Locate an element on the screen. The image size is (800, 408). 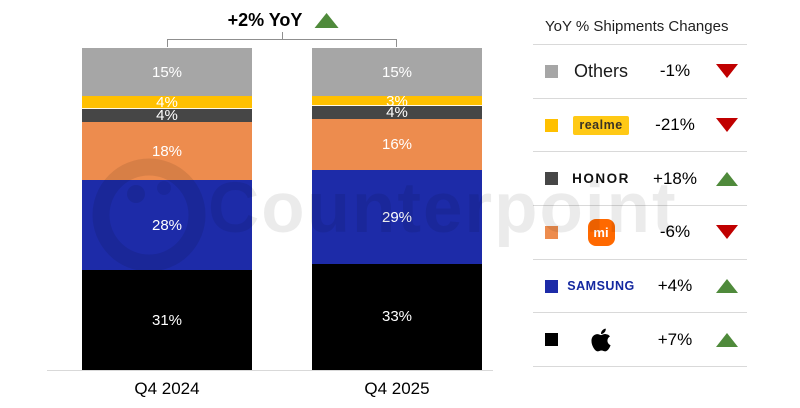
segment-samsung-q4-2024: 28% is located at coordinates (167, 225).